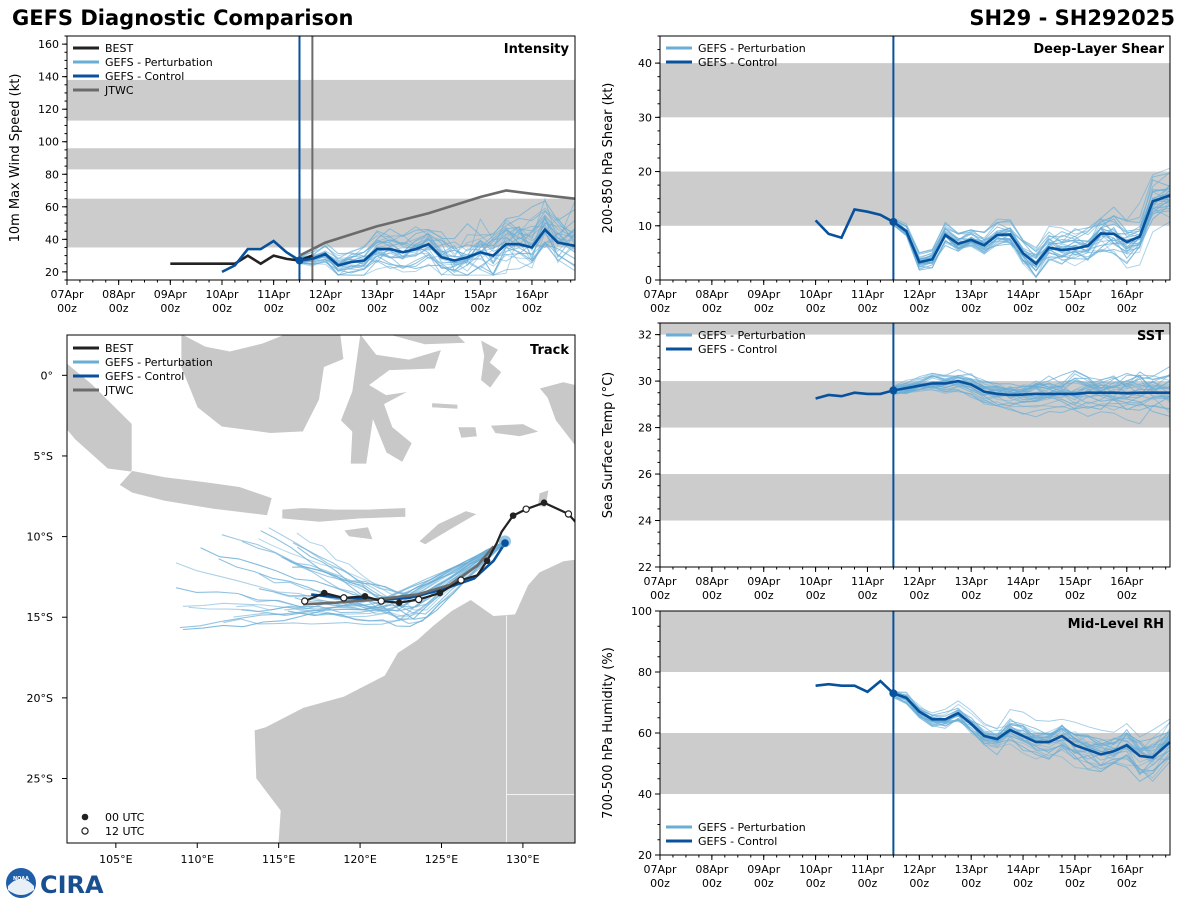 This screenshot has height=900, width=1200. Describe the element at coordinates (1150, 336) in the screenshot. I see `panel-title: SST` at that location.